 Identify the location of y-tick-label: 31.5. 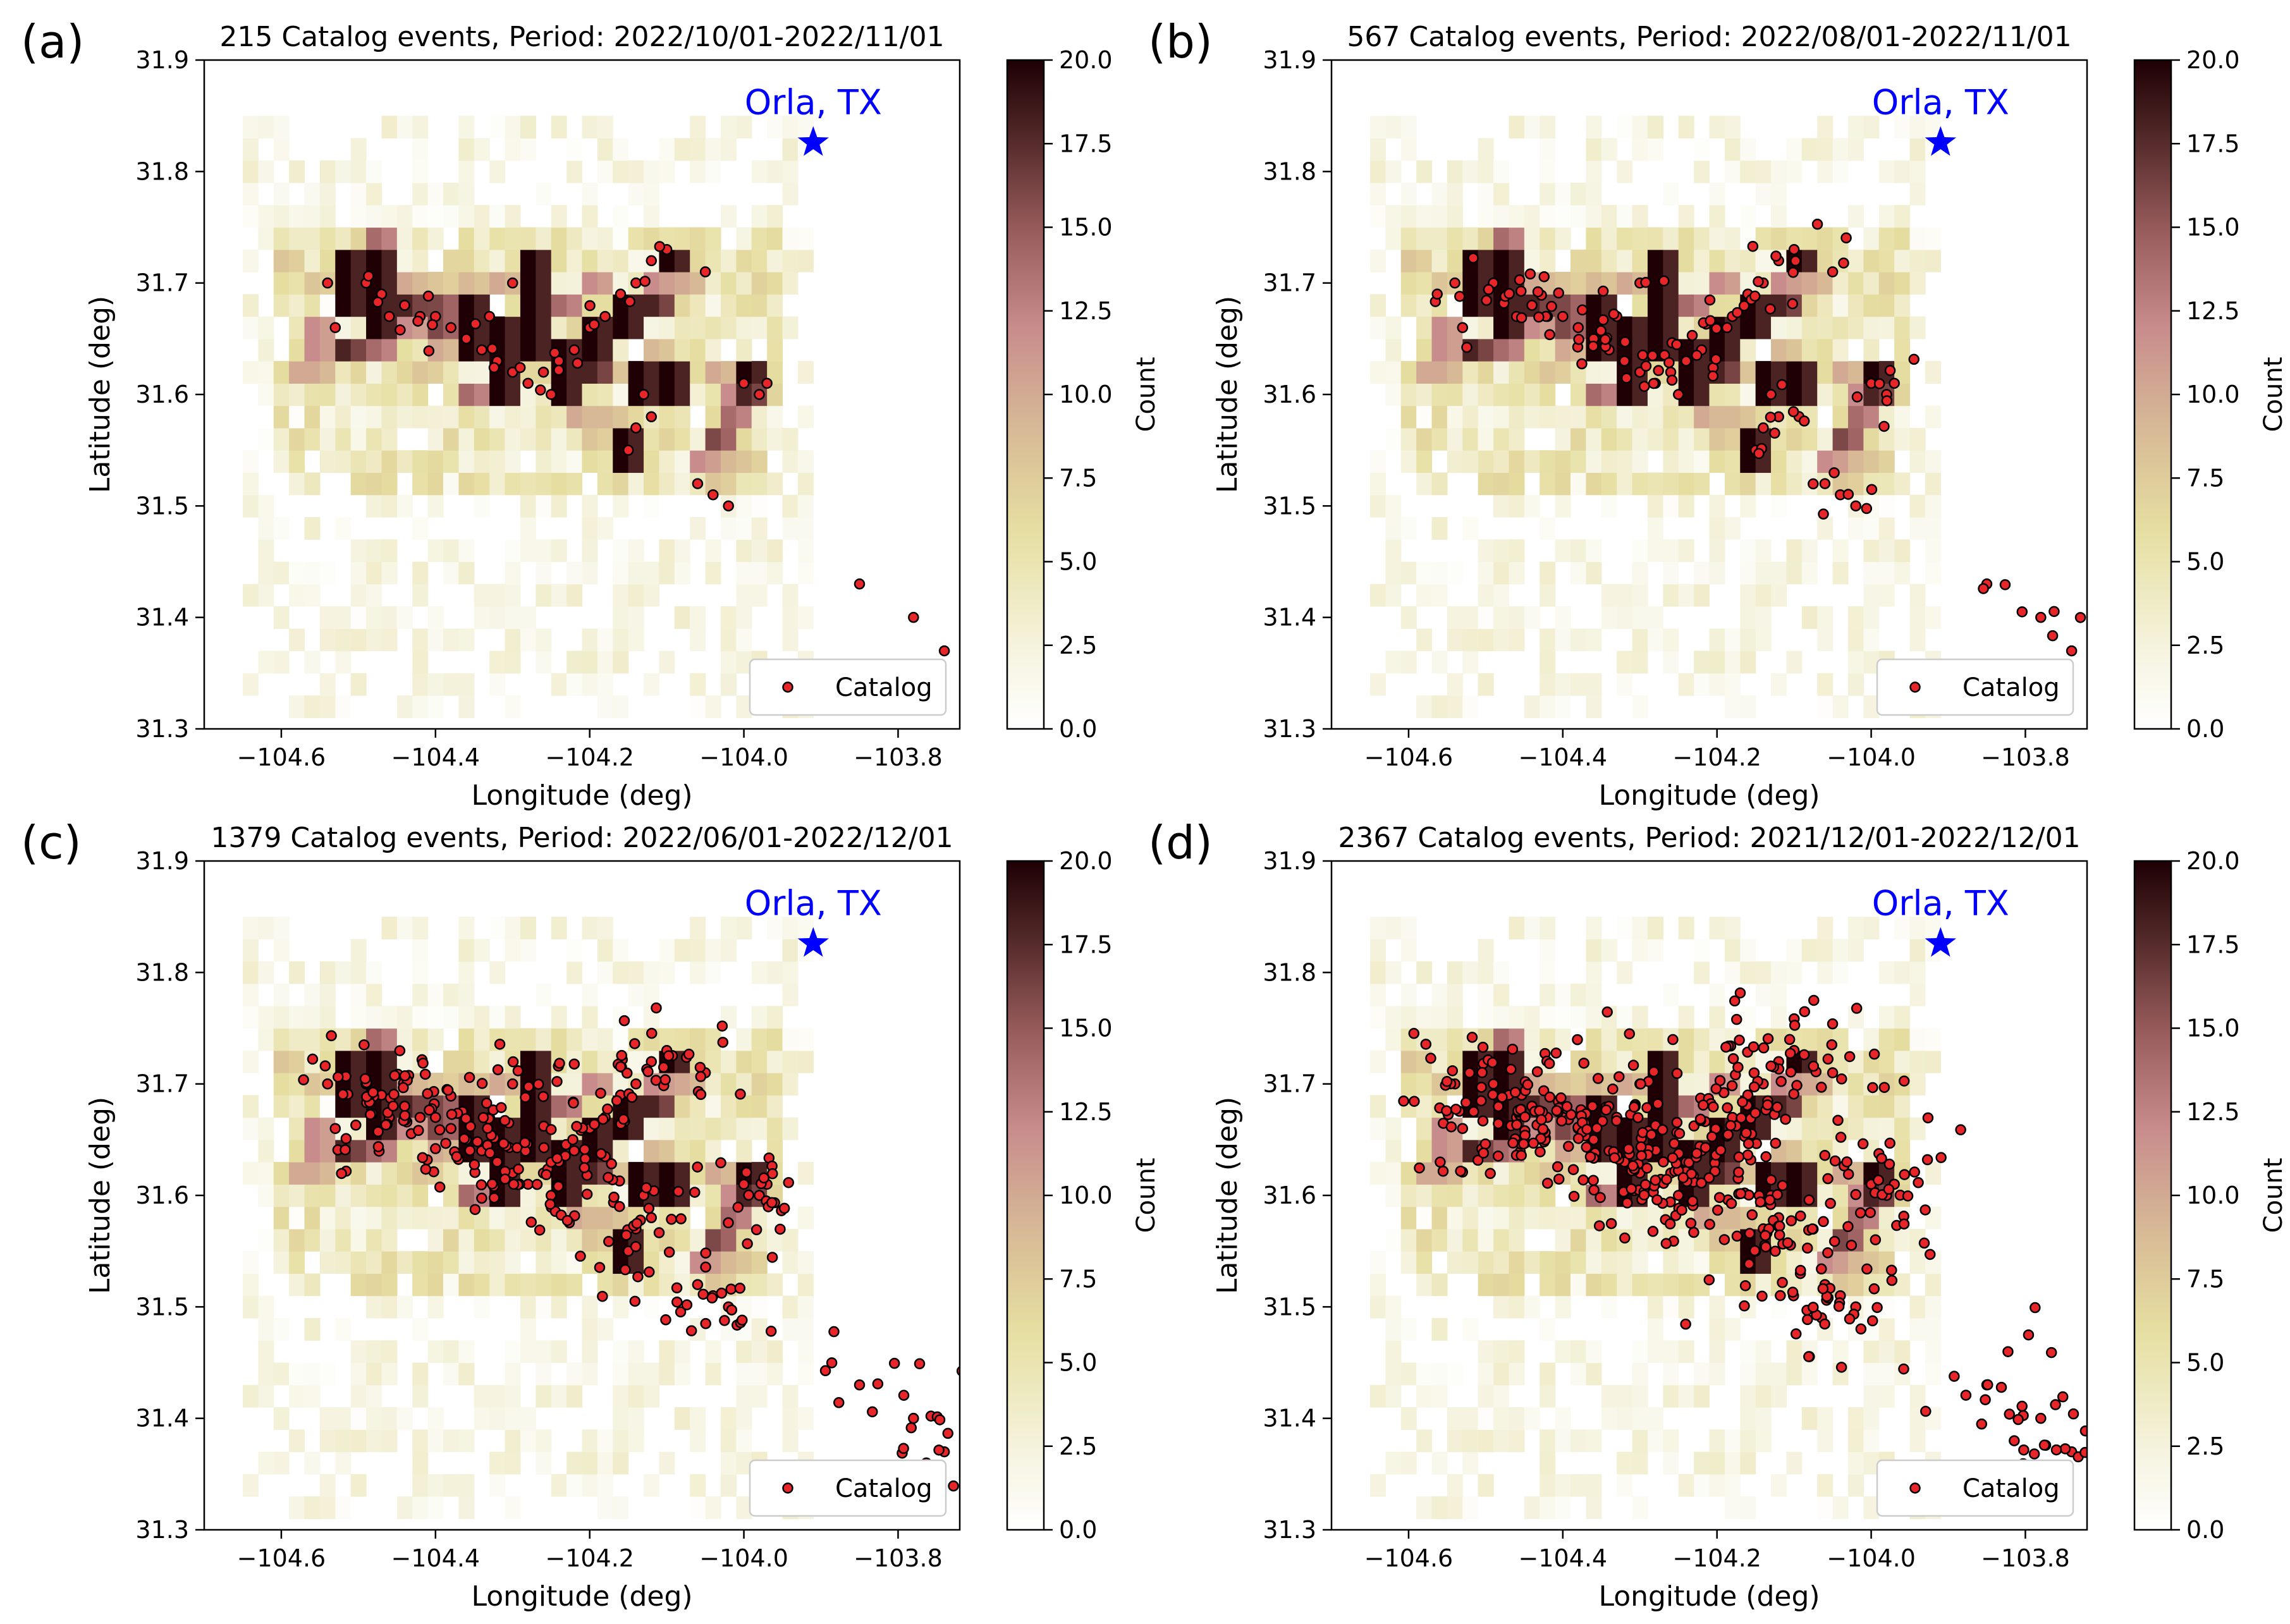
(1289, 1307).